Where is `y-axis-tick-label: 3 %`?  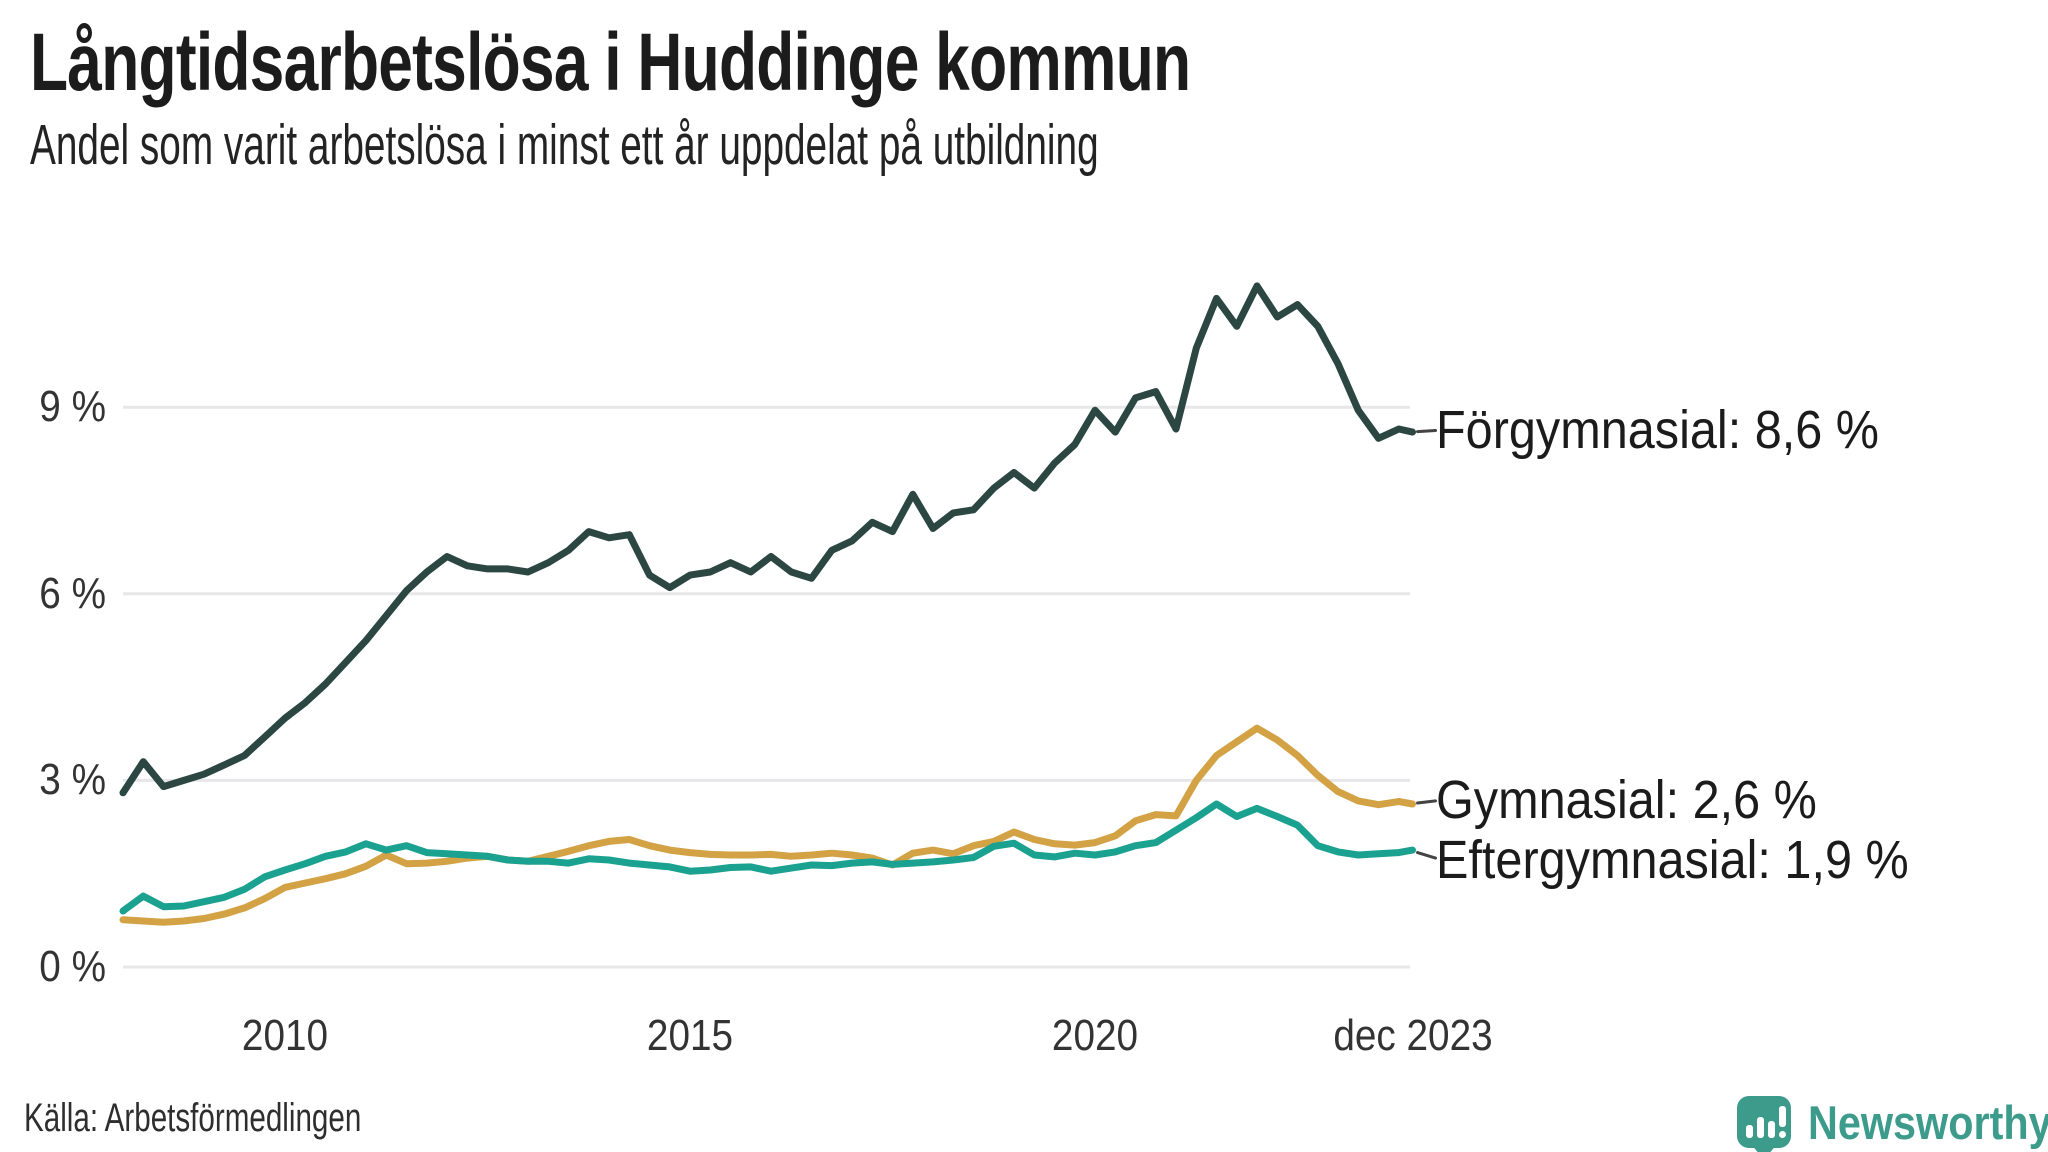 y-axis-tick-label: 3 % is located at coordinates (72, 780).